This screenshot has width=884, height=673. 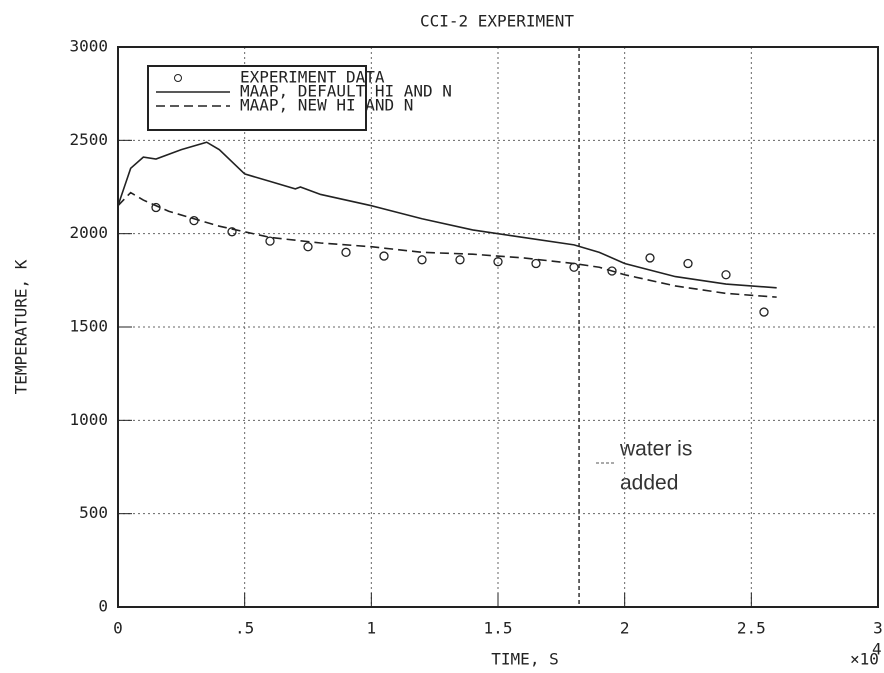 What do you see at coordinates (312, 77) in the screenshot?
I see `legend-label: EXPERIMENT DATA` at bounding box center [312, 77].